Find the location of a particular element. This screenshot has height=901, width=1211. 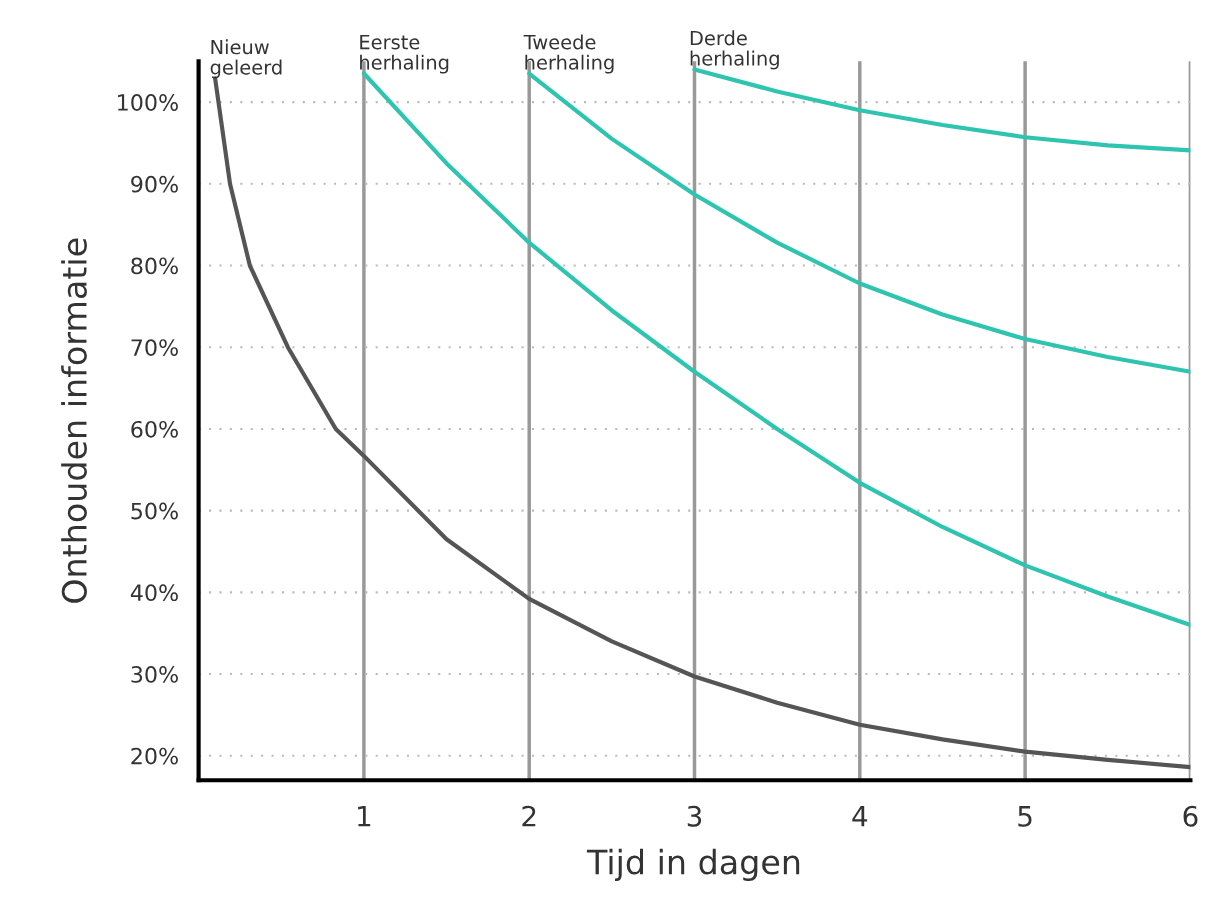

x-tick-label: 1 is located at coordinates (364, 816).